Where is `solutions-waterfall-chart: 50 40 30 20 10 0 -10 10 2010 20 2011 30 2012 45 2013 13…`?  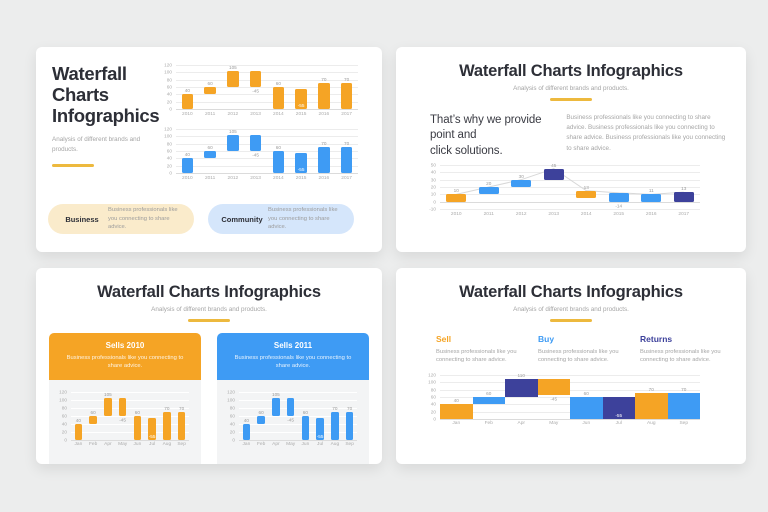
solutions-waterfall-chart: 50 40 30 20 10 0 -10 10 2010 20 2011 30 2012 45 2013 13… is located at coordinates (563, 189).